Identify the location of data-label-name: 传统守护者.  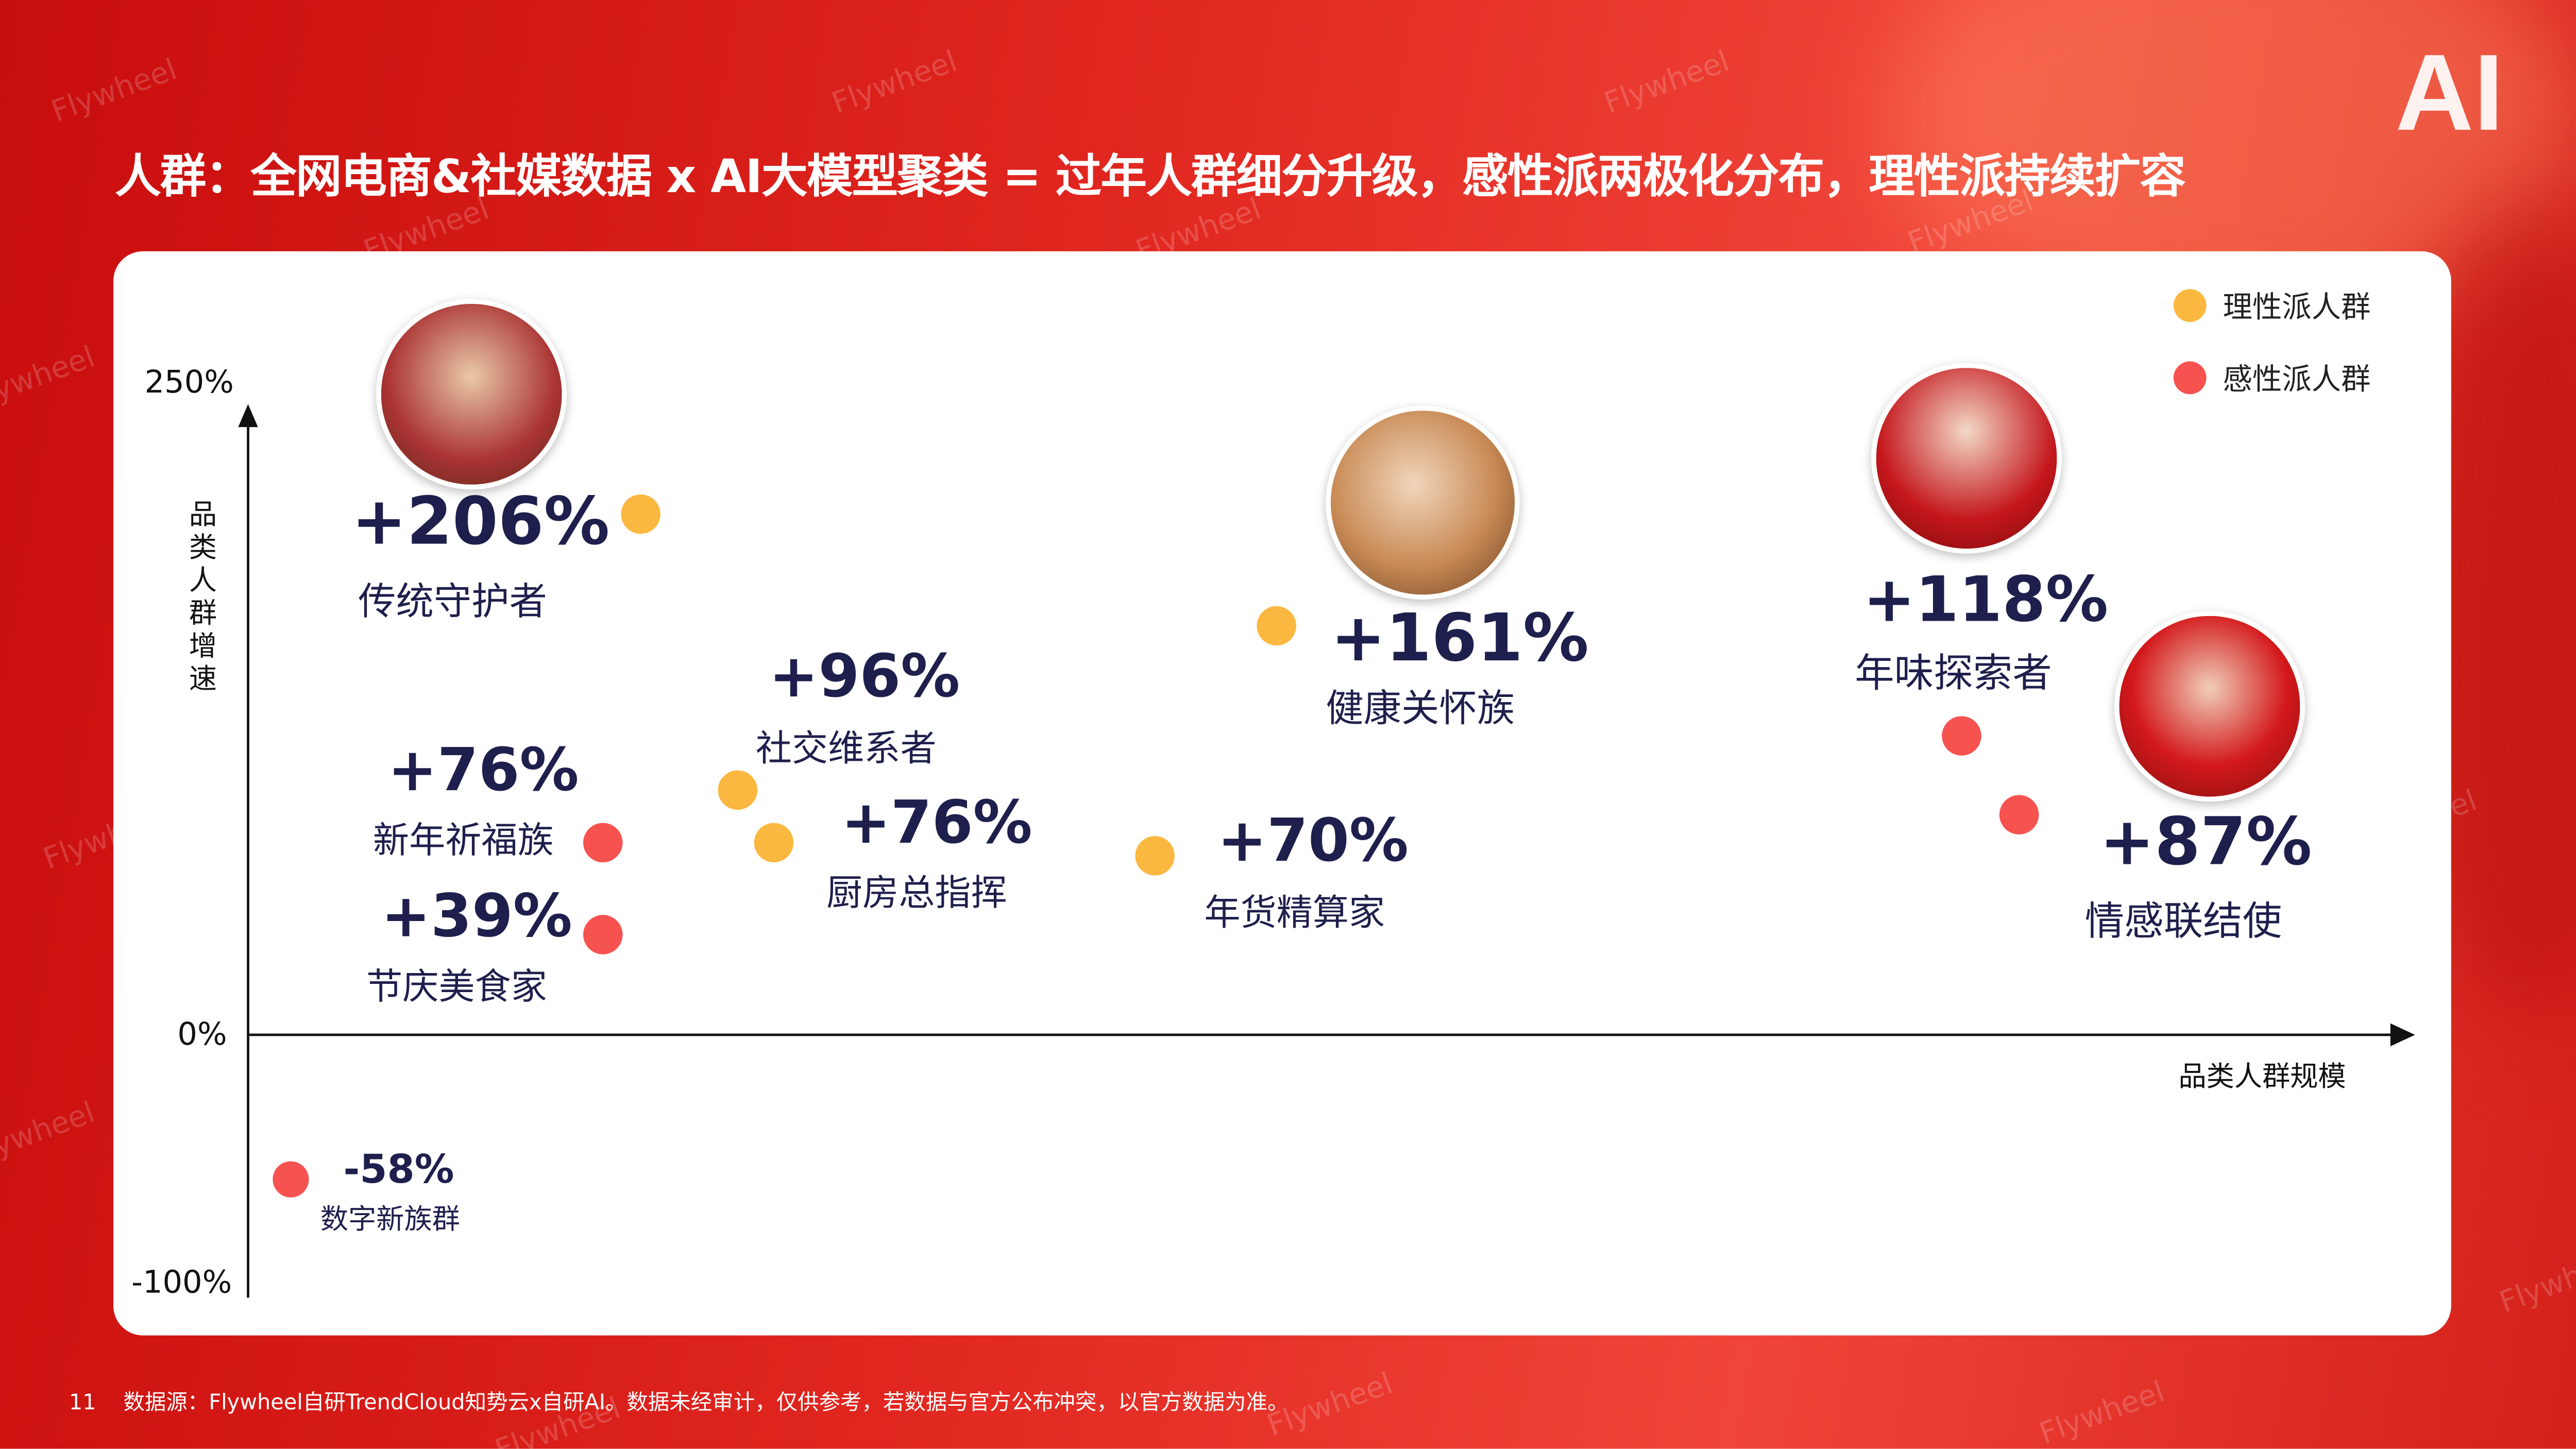
(452, 603).